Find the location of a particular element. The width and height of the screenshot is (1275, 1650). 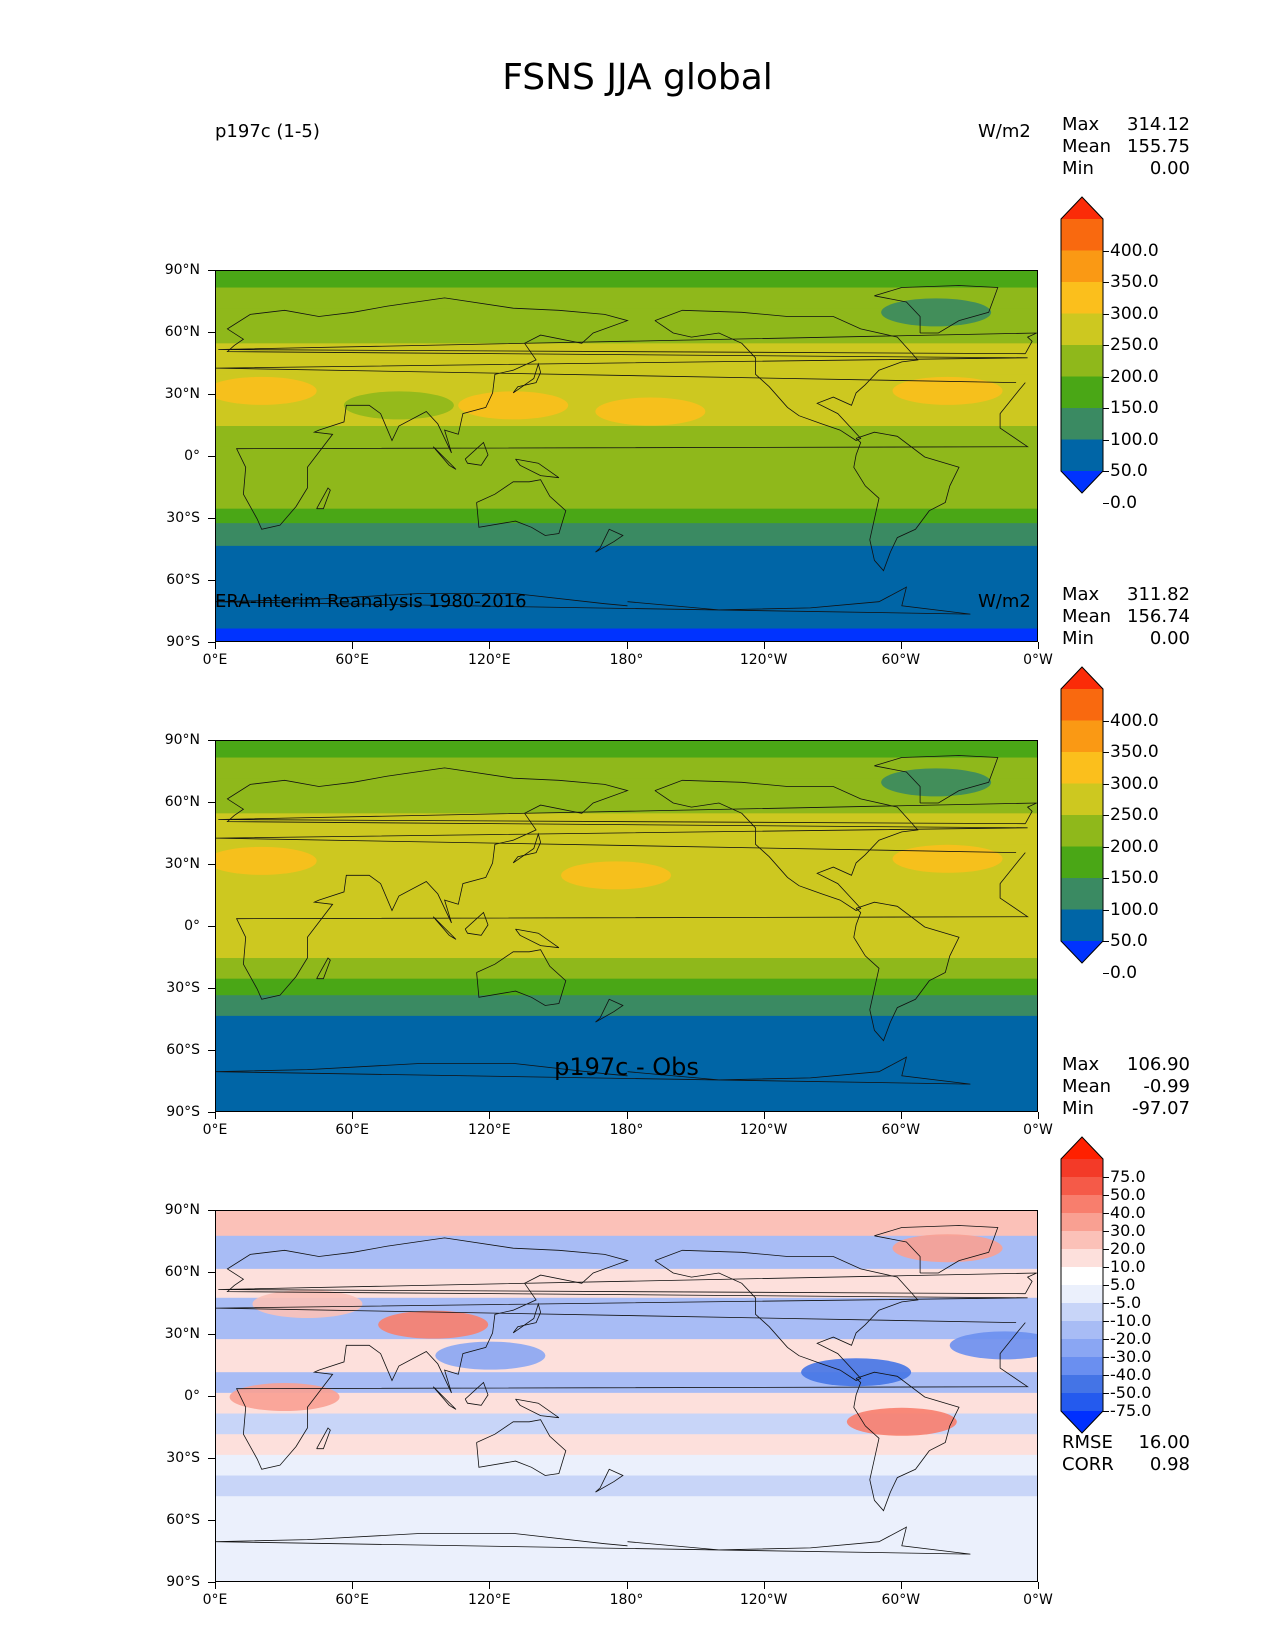

colorbar is located at coordinates (1082, 1285).